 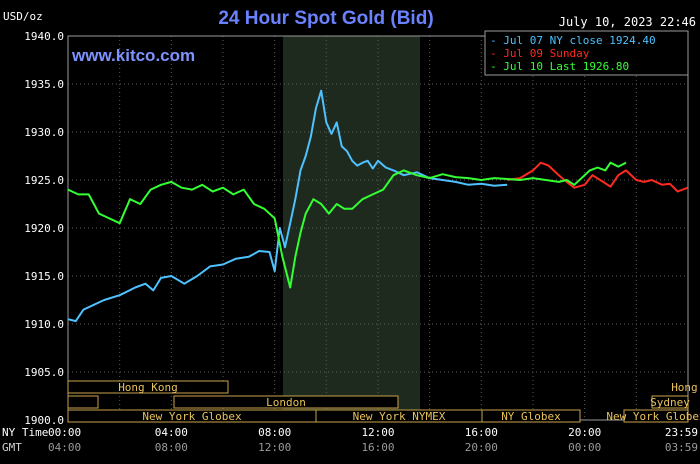 I want to click on legend-entry: - Jul 07 NY close 1924.40, so click(x=573, y=40).